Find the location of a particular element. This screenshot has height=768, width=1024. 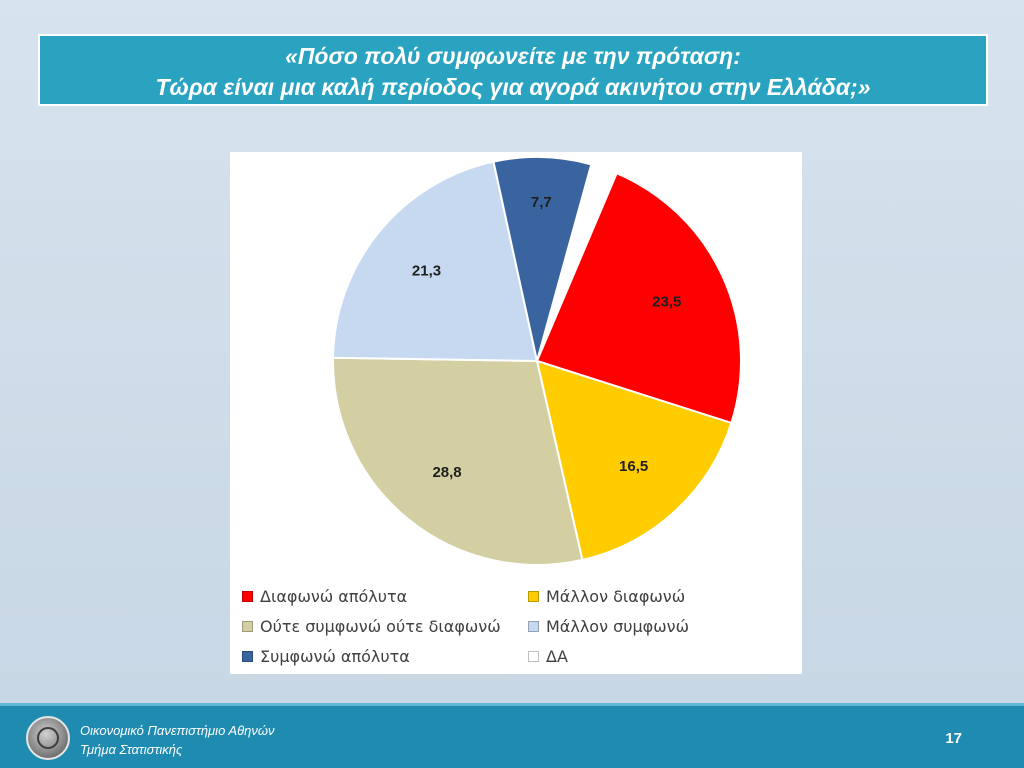

institution-name: Οικονομικό Πανεπιστήμιο Αθηνών is located at coordinates (177, 730).